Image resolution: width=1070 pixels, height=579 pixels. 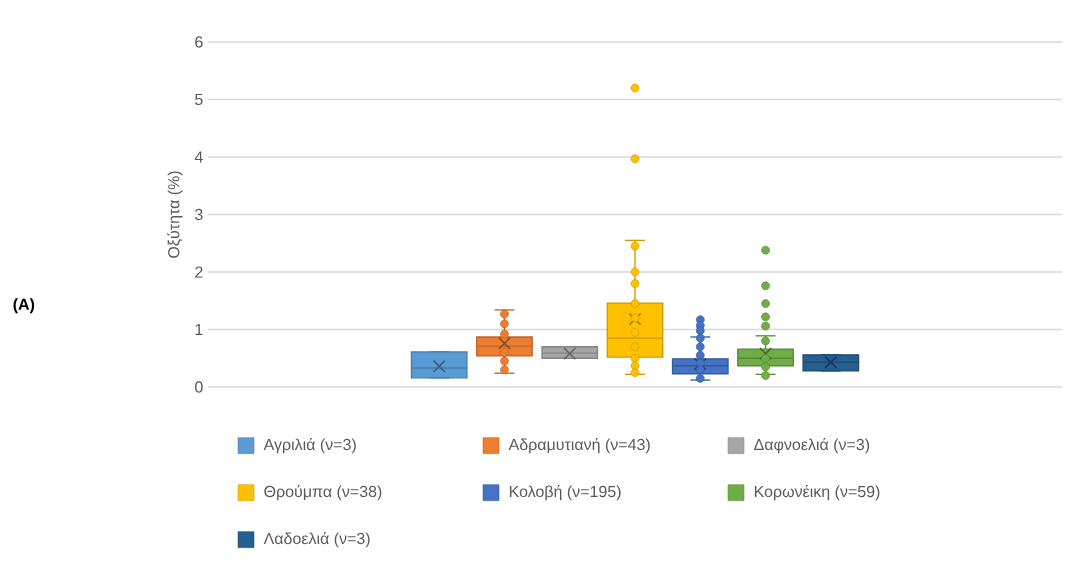 What do you see at coordinates (565, 492) in the screenshot?
I see `legend-label: Κολοβή (ν=195)` at bounding box center [565, 492].